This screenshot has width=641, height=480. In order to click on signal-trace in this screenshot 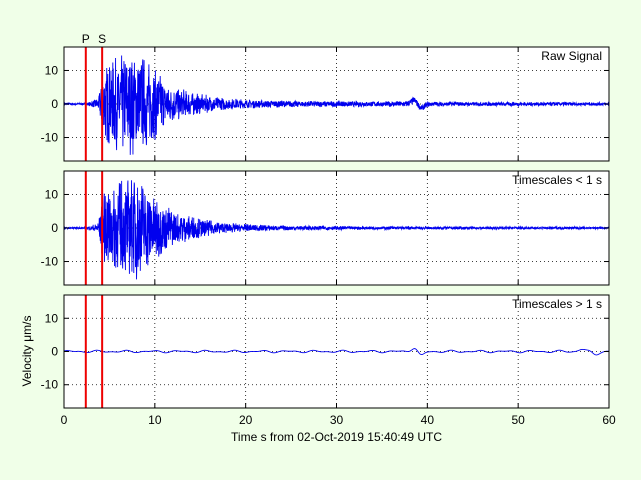, I will do `click(336, 352)`.